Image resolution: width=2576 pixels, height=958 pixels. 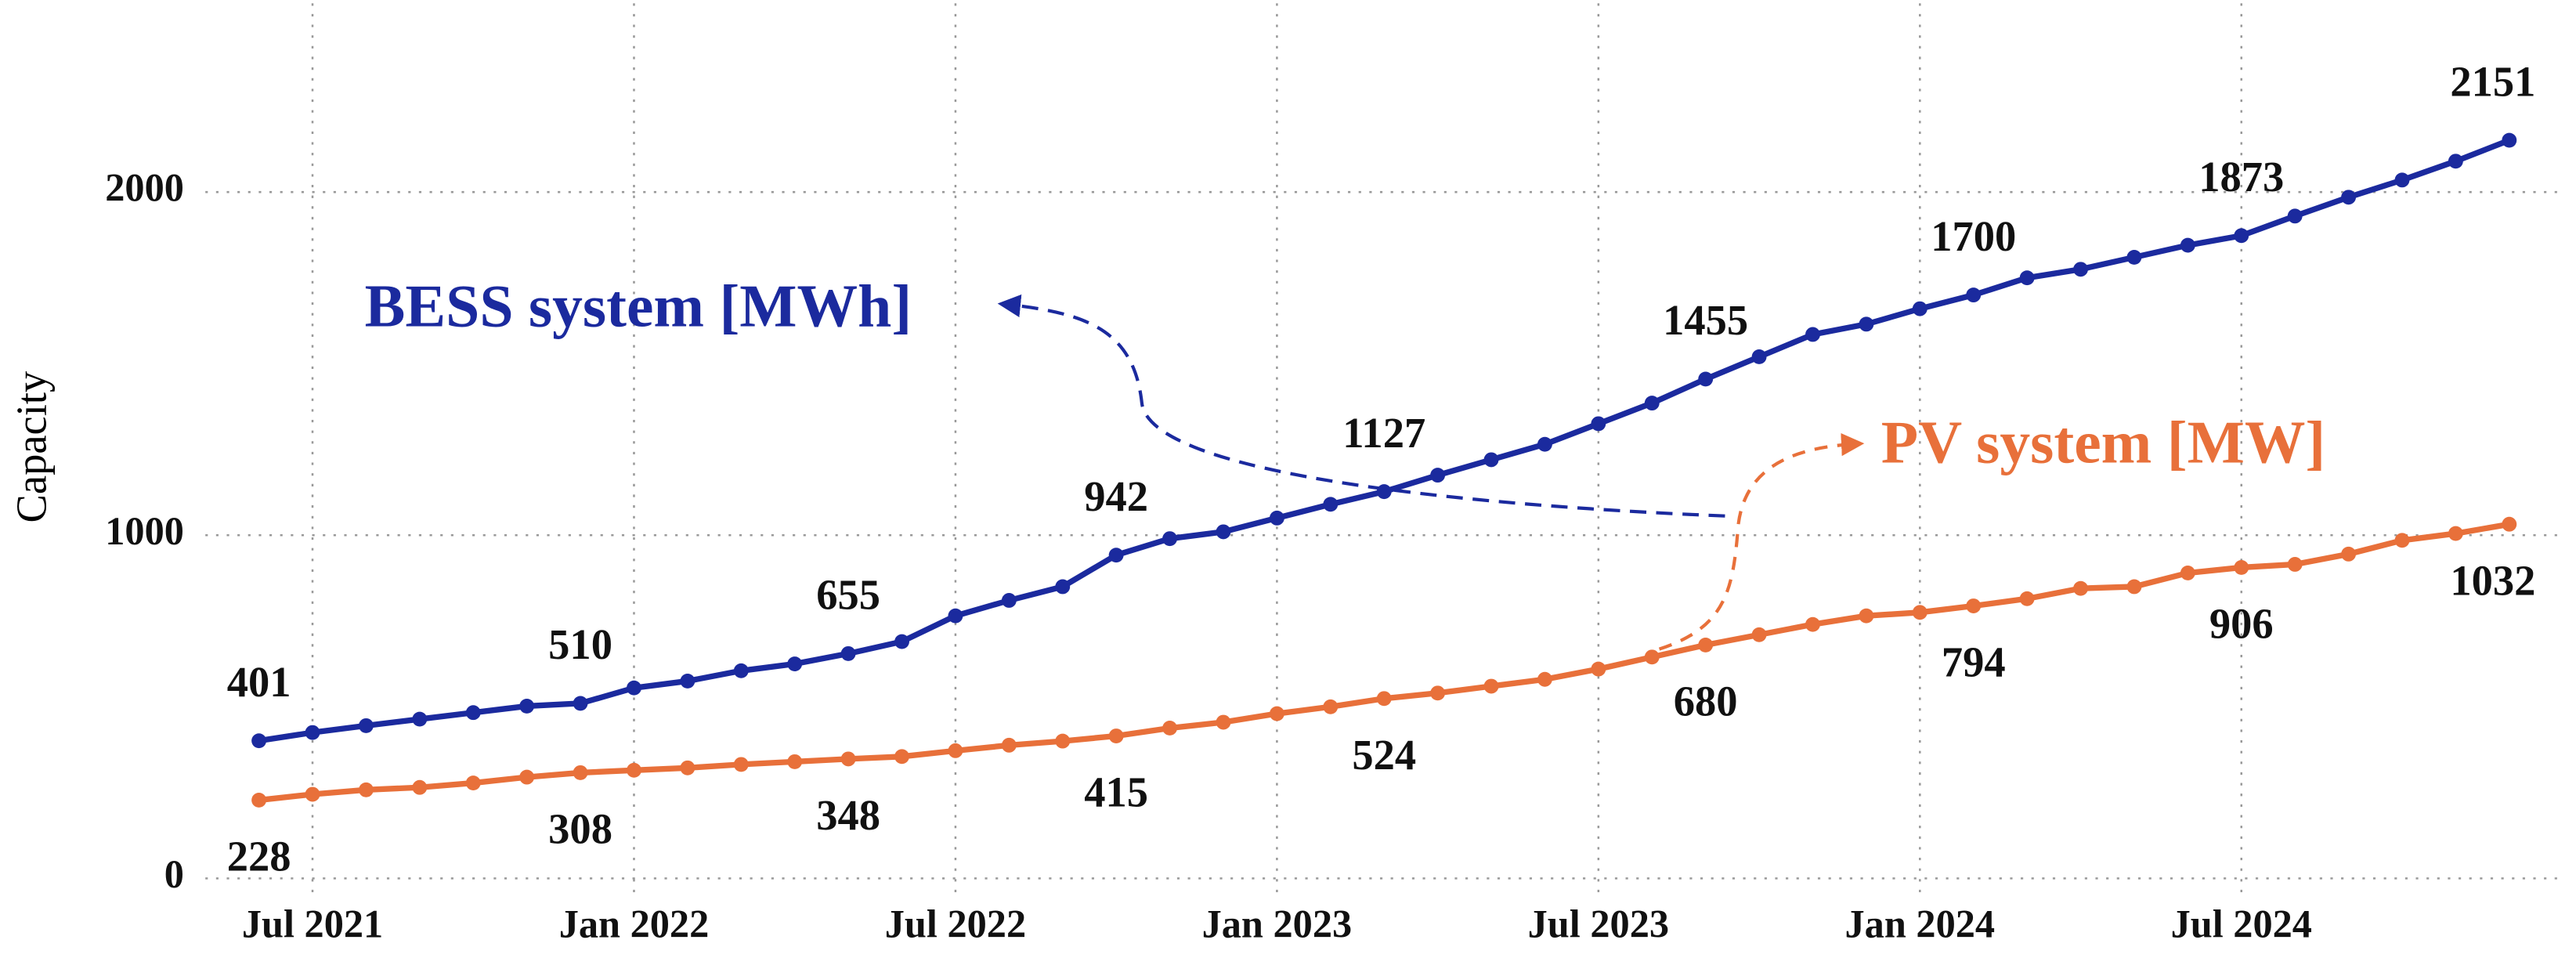 What do you see at coordinates (2241, 177) in the screenshot?
I see `data-label: 1873` at bounding box center [2241, 177].